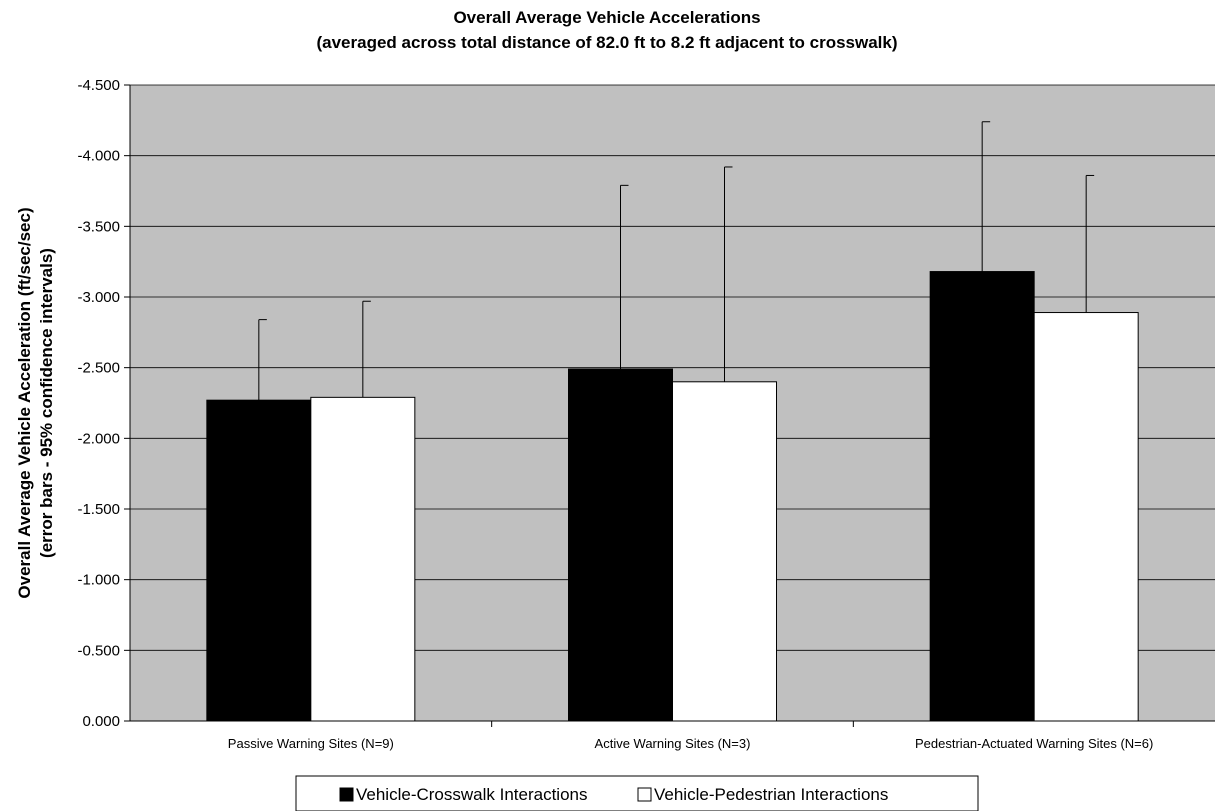 The image size is (1215, 811). I want to click on y-tick-label: -1.000, so click(98, 580).